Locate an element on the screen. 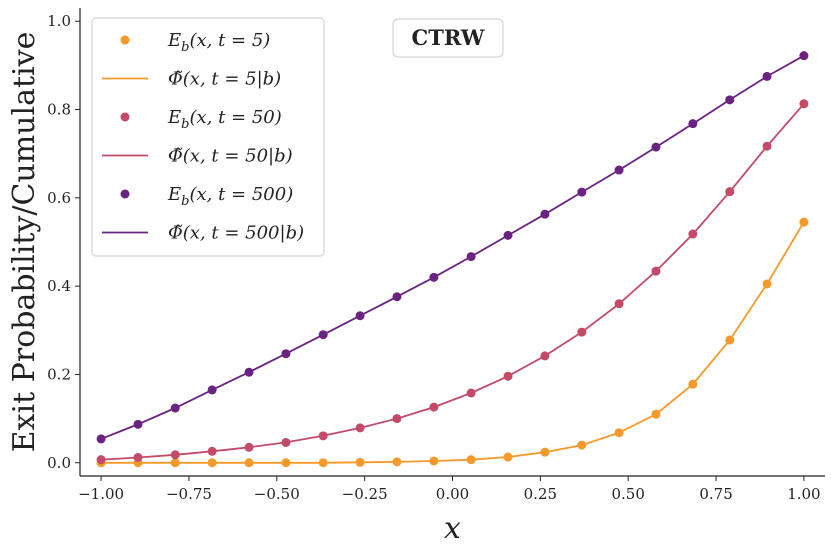  legend-symbol: Φ̃ is located at coordinates (175, 233).